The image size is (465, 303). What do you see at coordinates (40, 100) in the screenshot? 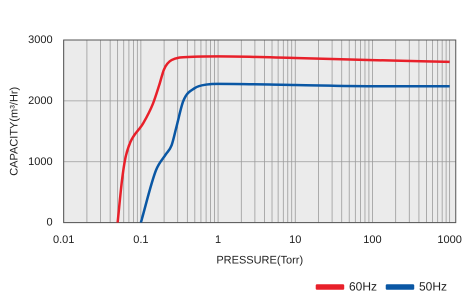
I see `y-tick-label: 2000` at bounding box center [40, 100].